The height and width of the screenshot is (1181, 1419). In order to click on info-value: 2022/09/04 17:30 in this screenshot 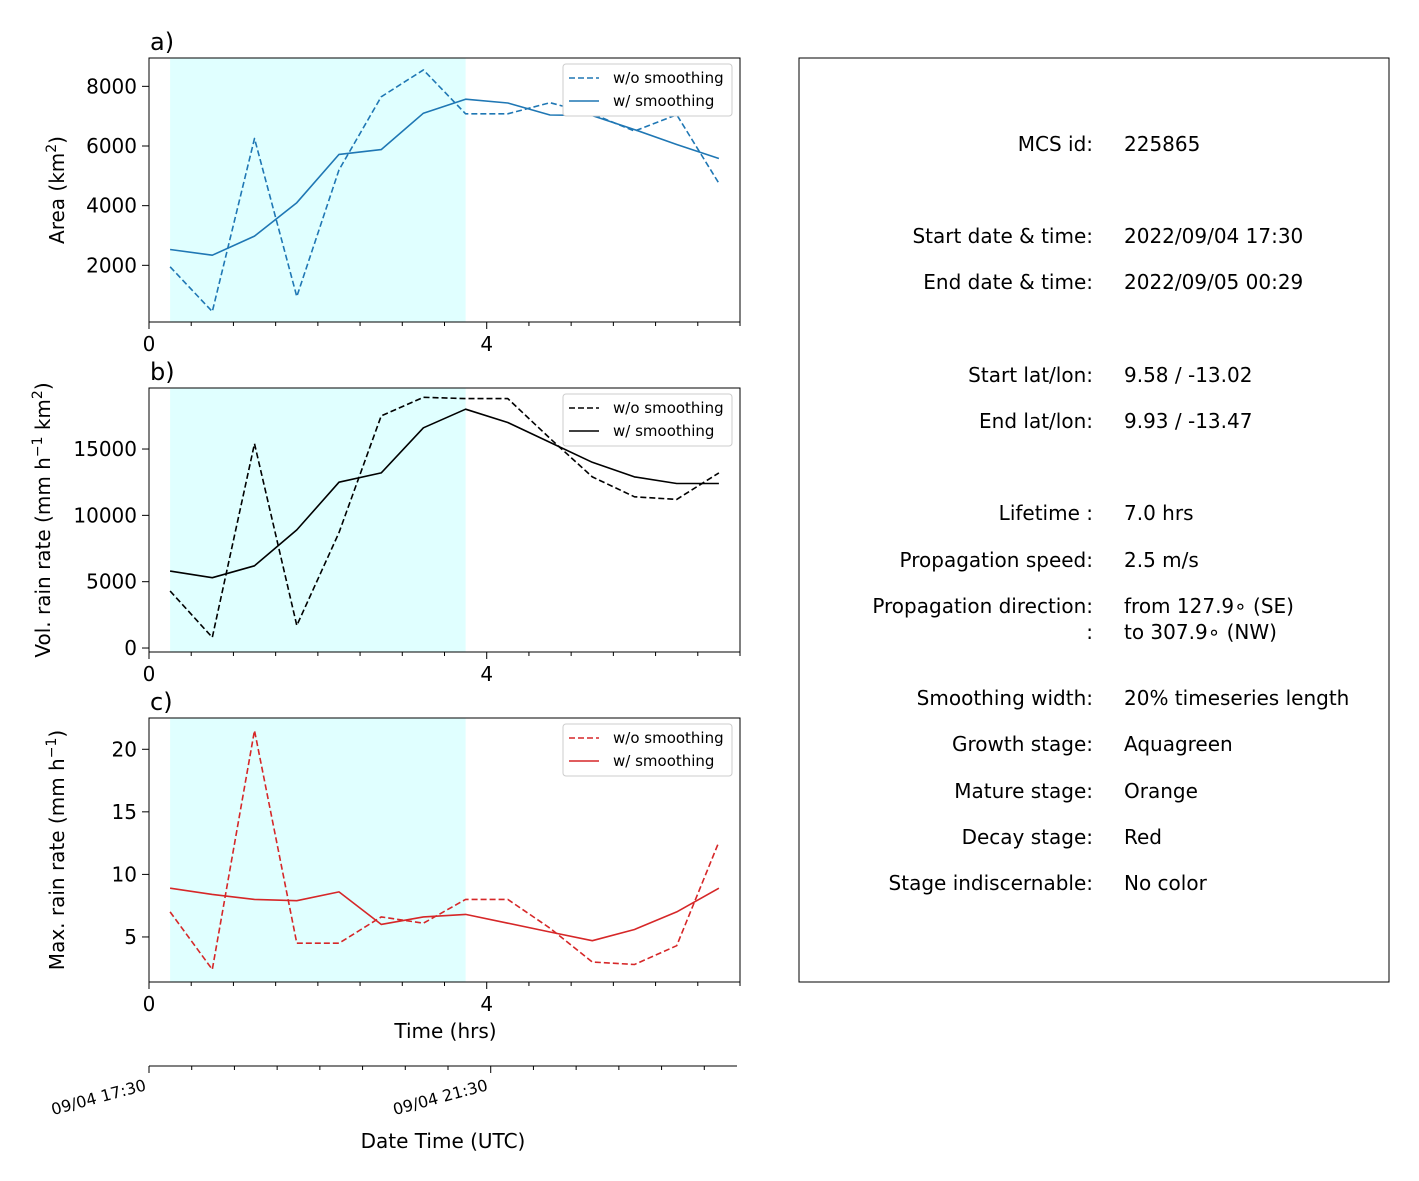, I will do `click(1213, 236)`.